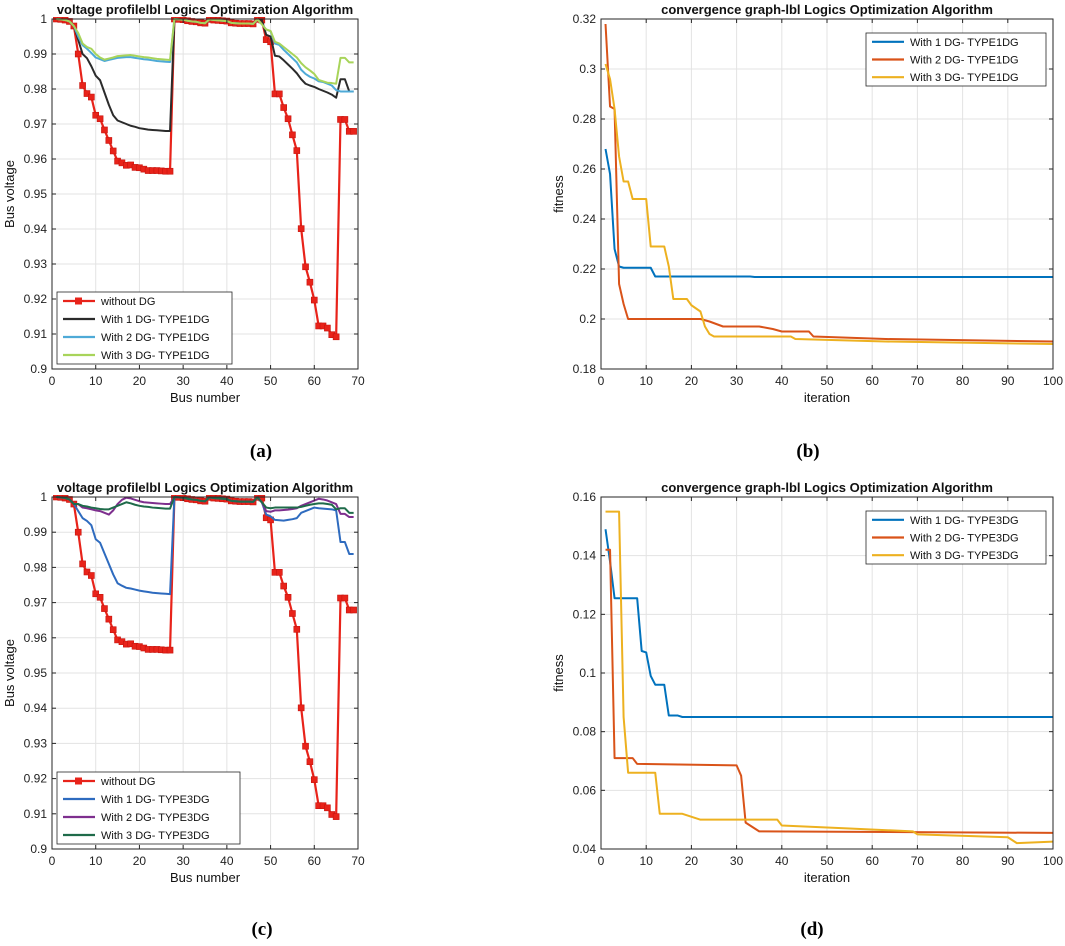  Describe the element at coordinates (1008, 861) in the screenshot. I see `x-tick-label: 90` at that location.